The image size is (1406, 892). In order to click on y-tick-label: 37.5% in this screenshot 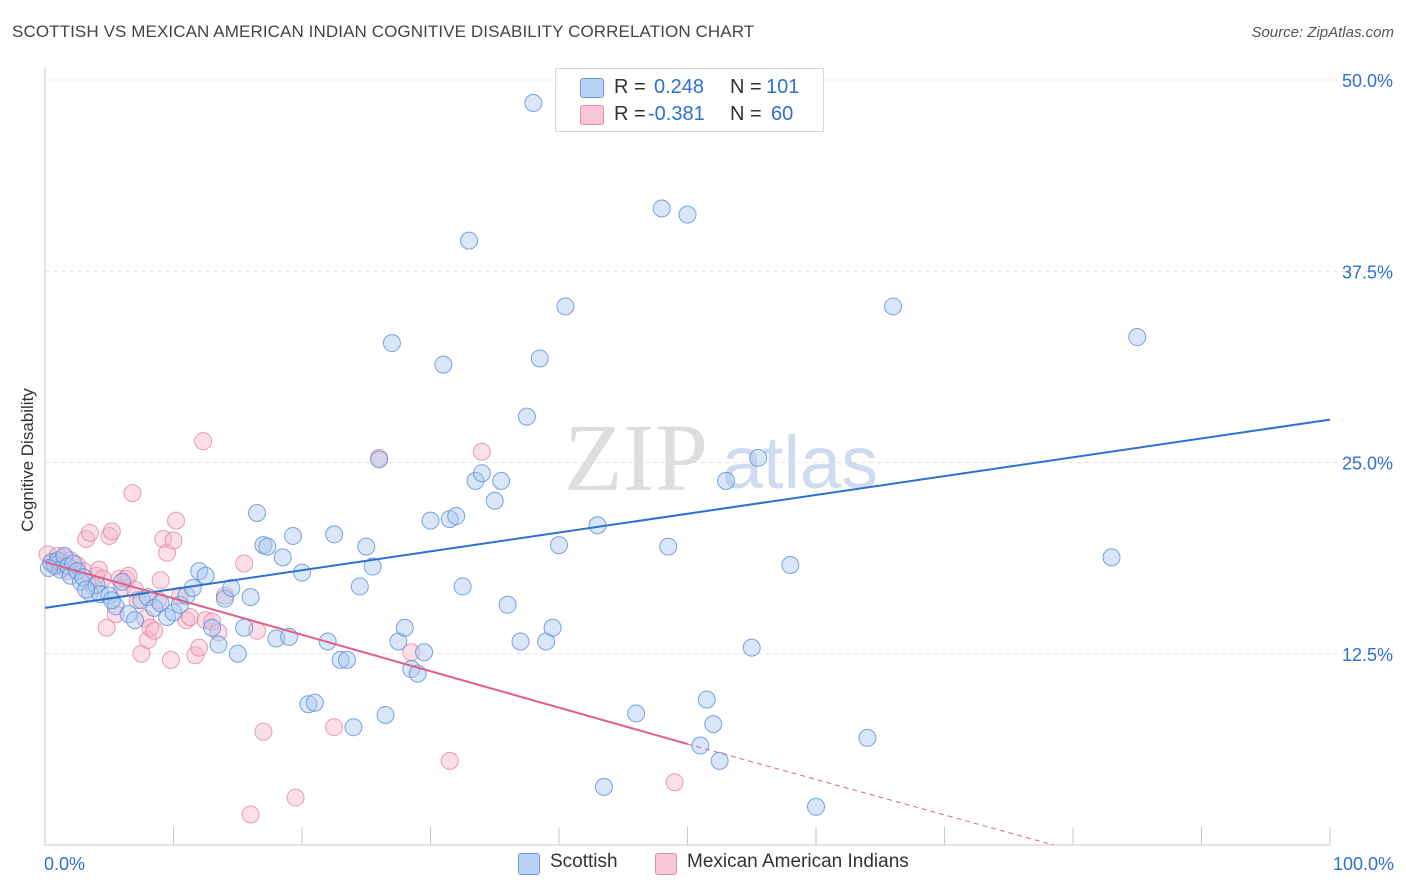, I will do `click(1367, 272)`.